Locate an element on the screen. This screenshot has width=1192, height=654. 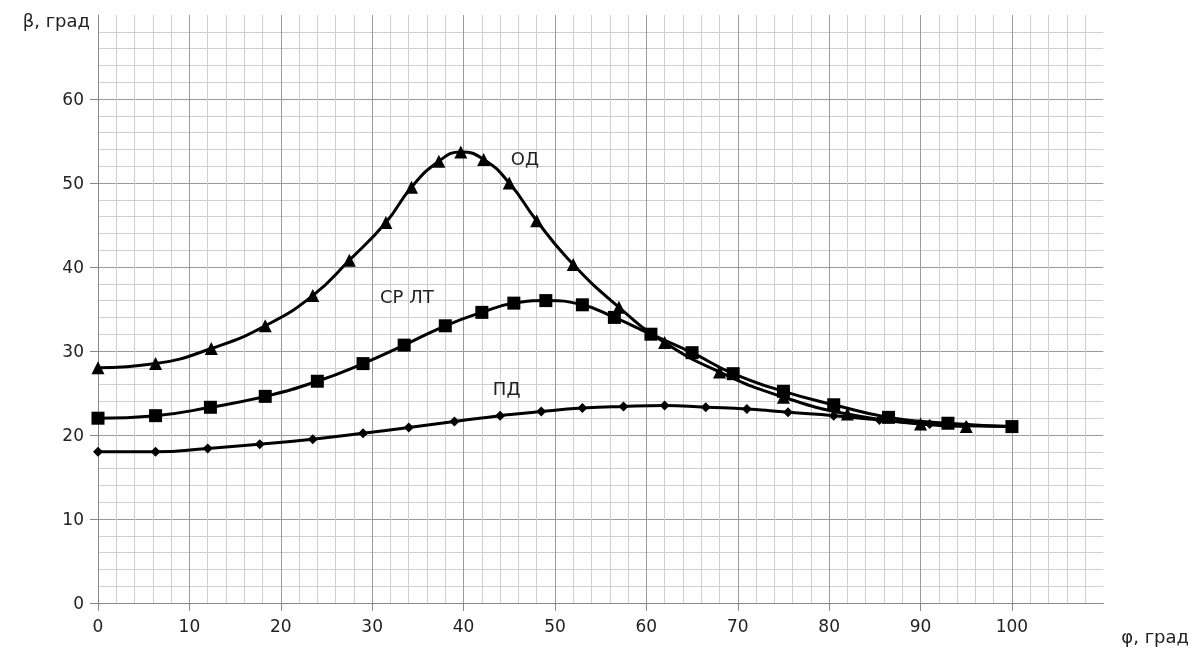
x-tick-label: 90 is located at coordinates (920, 625).